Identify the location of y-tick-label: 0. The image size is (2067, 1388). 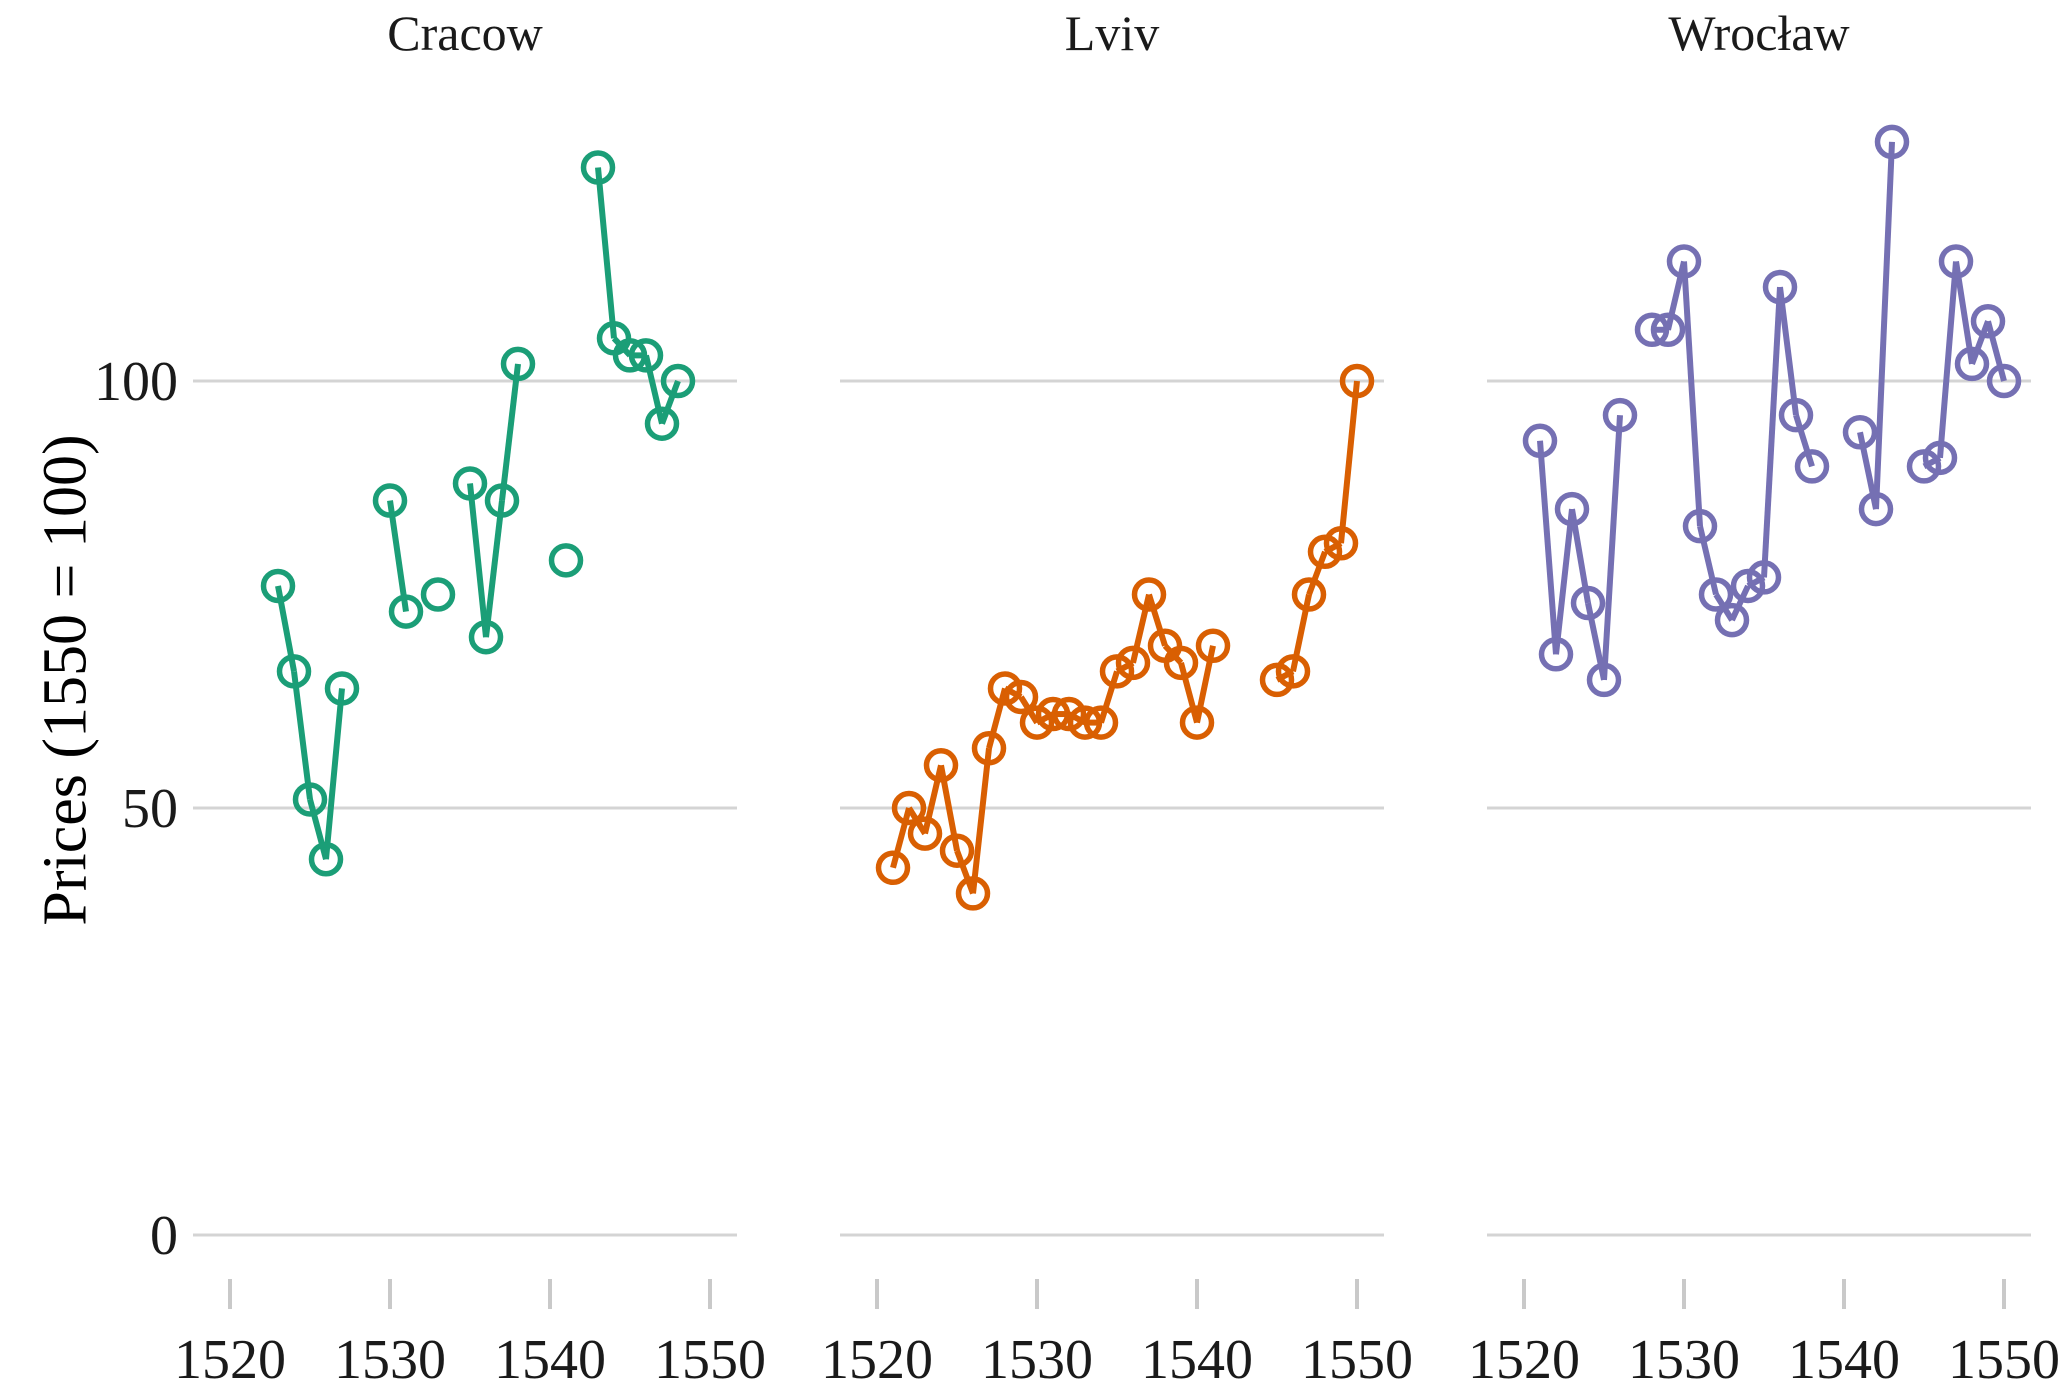
(164, 1236).